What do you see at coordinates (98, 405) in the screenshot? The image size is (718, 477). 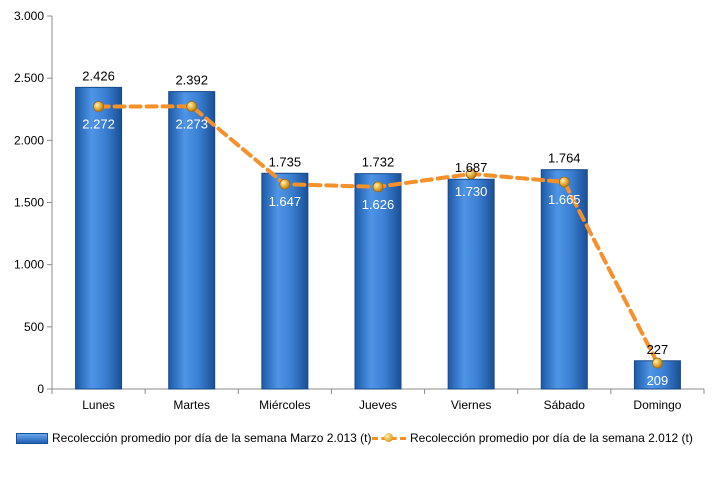 I see `x-tick-label: Lunes` at bounding box center [98, 405].